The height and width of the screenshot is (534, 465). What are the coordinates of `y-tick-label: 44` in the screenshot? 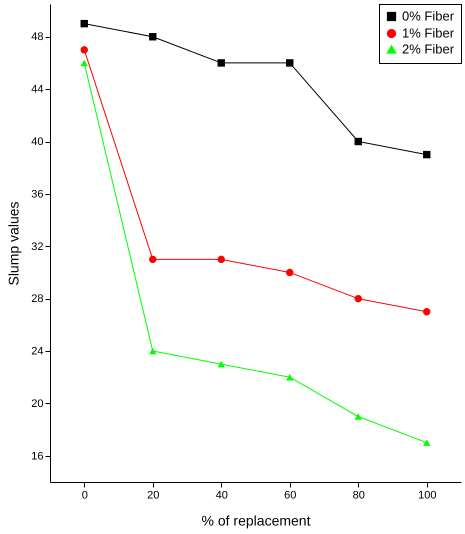 It's located at (37, 90).